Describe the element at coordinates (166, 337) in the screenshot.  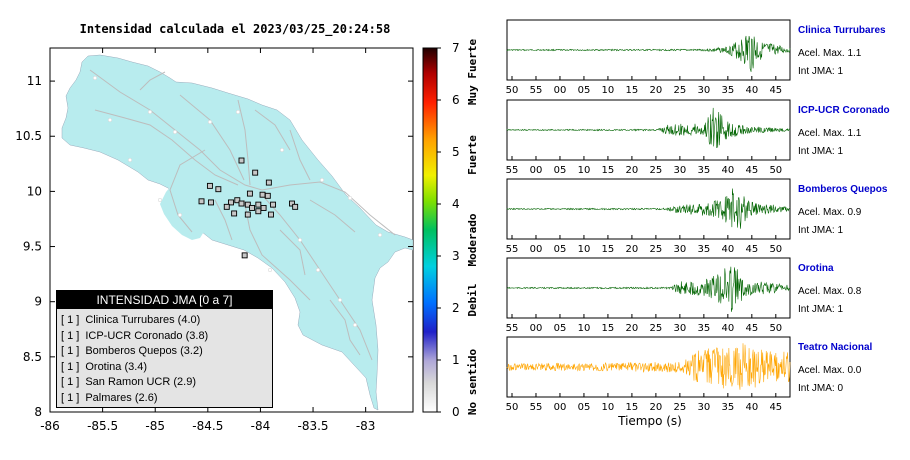
I see `legend-item: [ 1 ] ICP-UCR Coronado (3.8)` at that location.